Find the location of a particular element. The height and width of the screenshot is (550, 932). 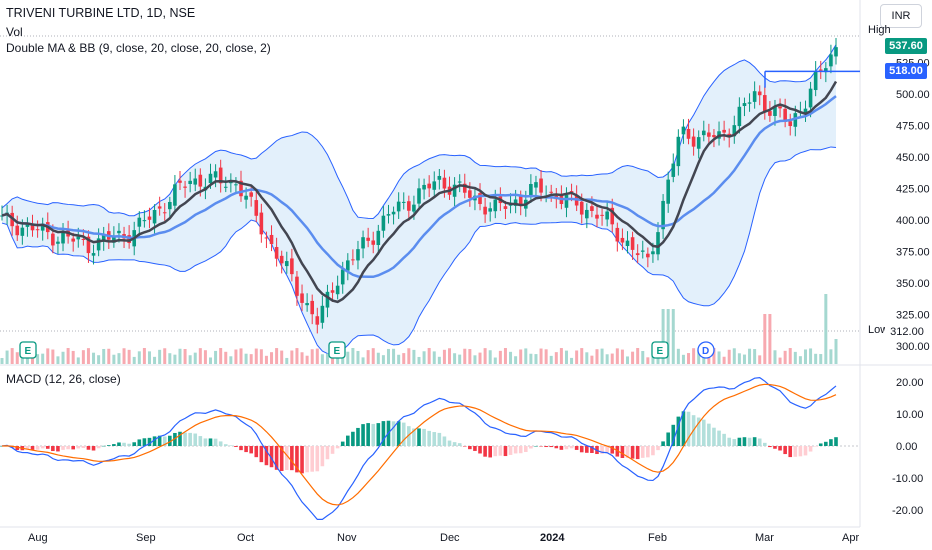

dividend-marker is located at coordinates (706, 350).